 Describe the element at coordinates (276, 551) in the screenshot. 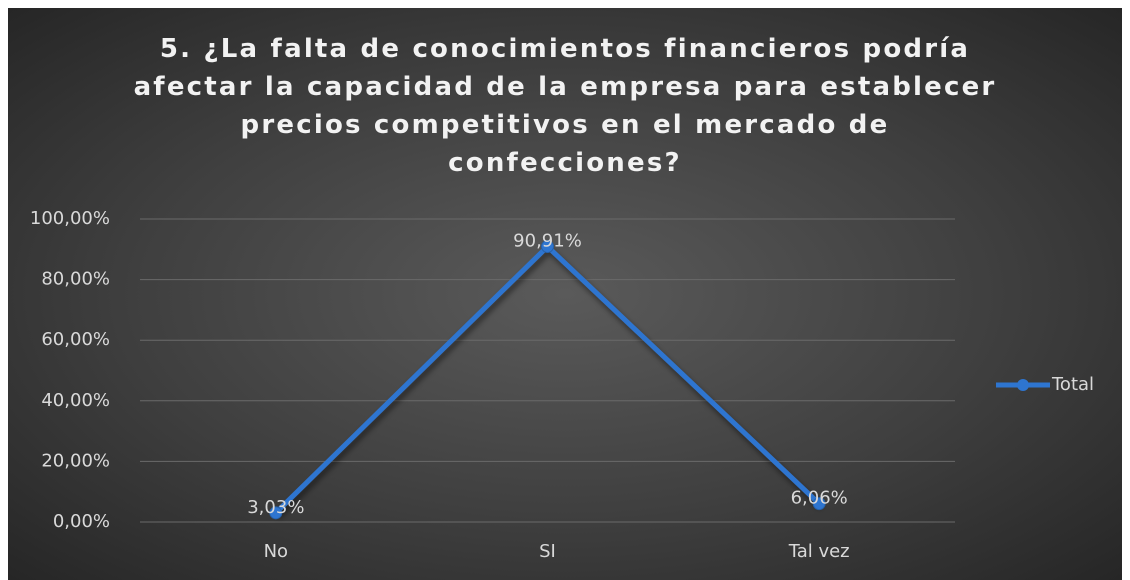

I see `x-tick-label: No` at that location.